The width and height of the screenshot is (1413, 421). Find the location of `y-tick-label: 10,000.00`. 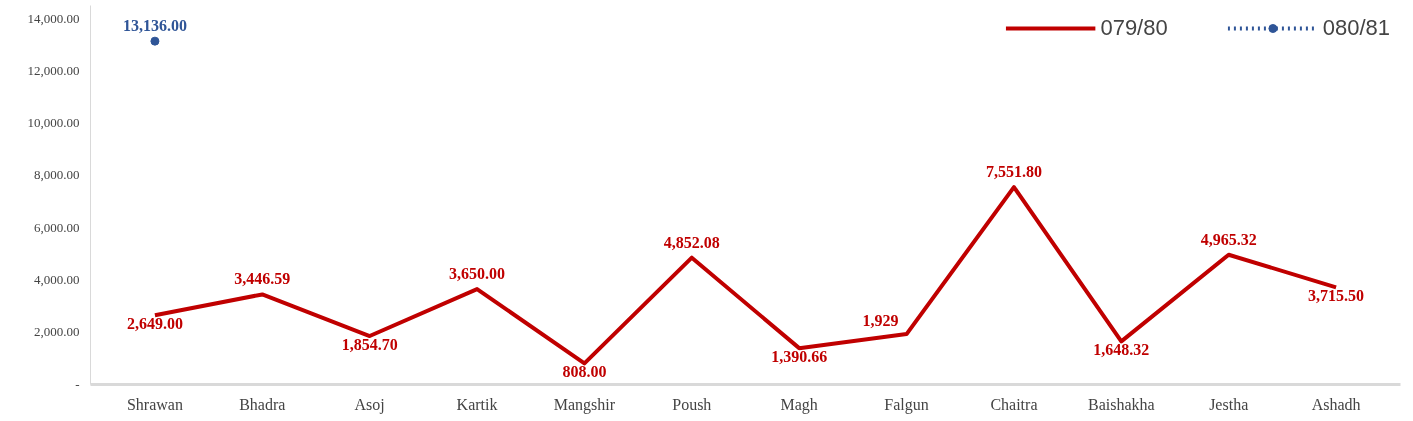

y-tick-label: 10,000.00 is located at coordinates (53, 123).